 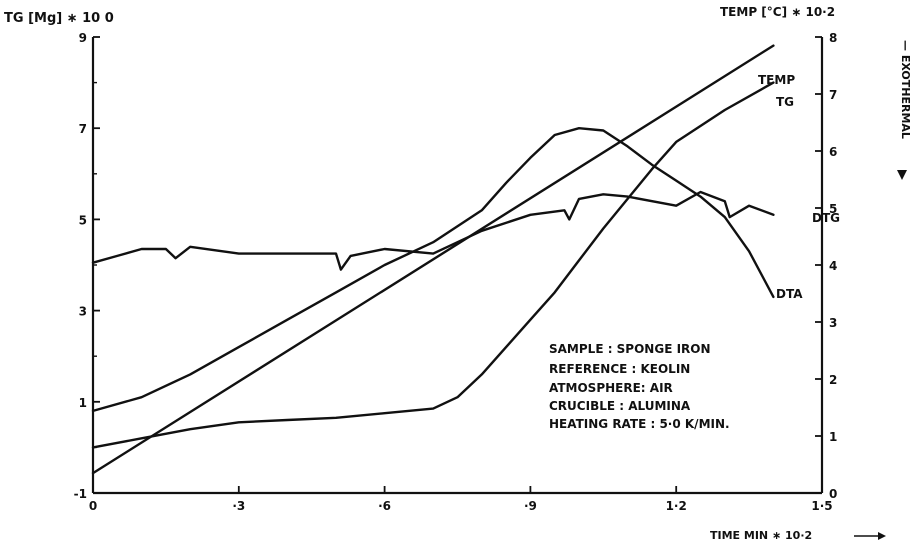 What do you see at coordinates (902, 175) in the screenshot?
I see `exothermal-arrow-icon` at bounding box center [902, 175].